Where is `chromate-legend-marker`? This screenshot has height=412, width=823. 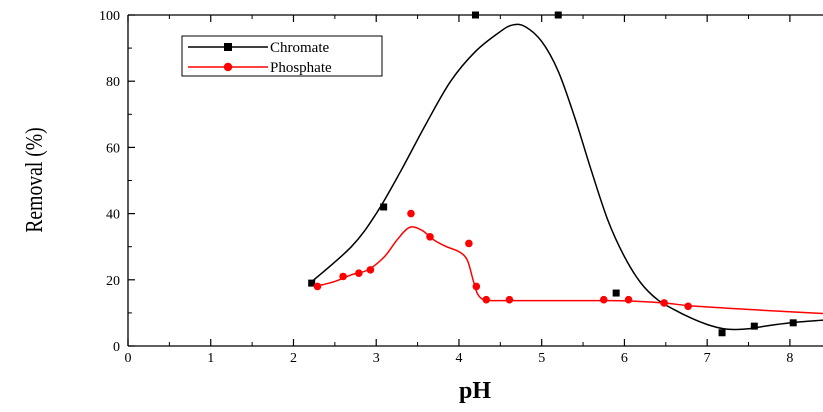 chromate-legend-marker is located at coordinates (228, 47).